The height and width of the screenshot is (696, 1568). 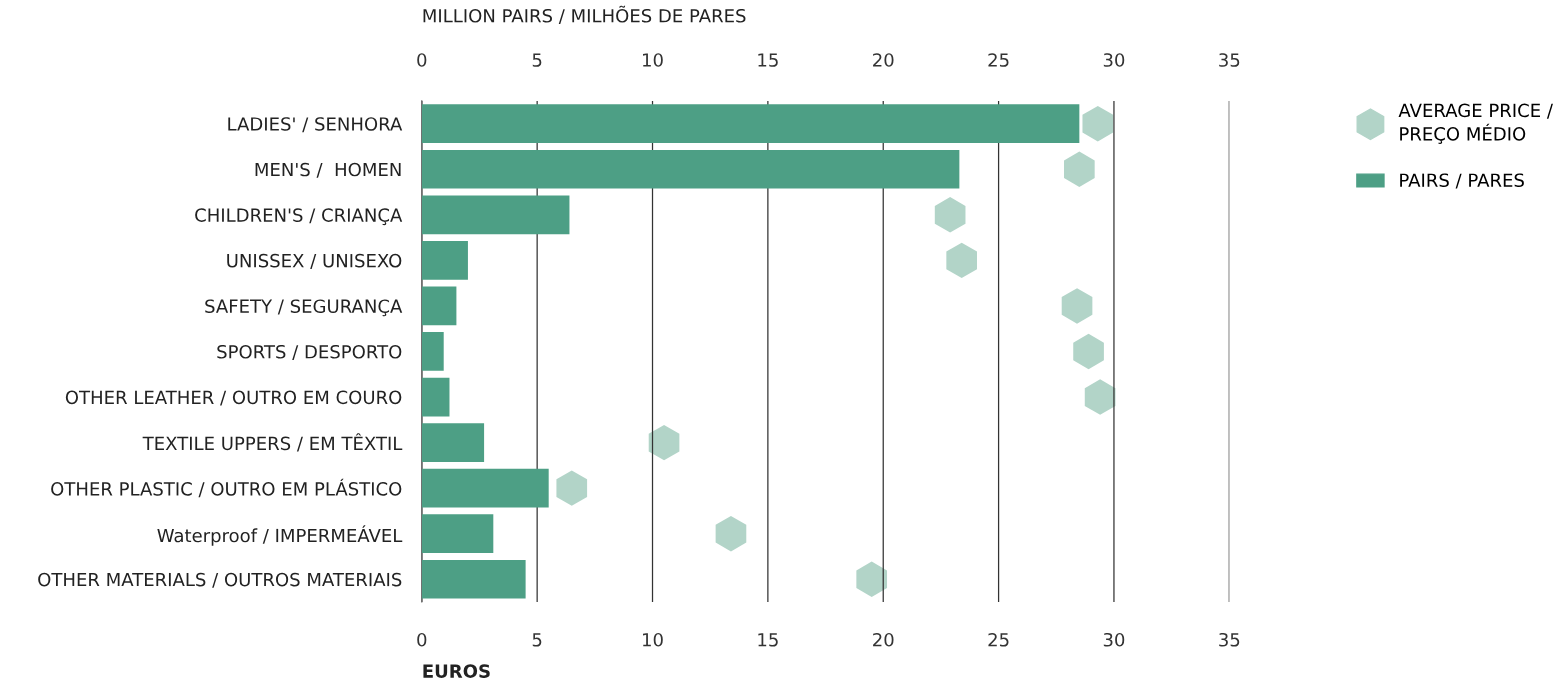 What do you see at coordinates (328, 170) in the screenshot?
I see `y-tick-label: MEN'S / HOMEN` at bounding box center [328, 170].